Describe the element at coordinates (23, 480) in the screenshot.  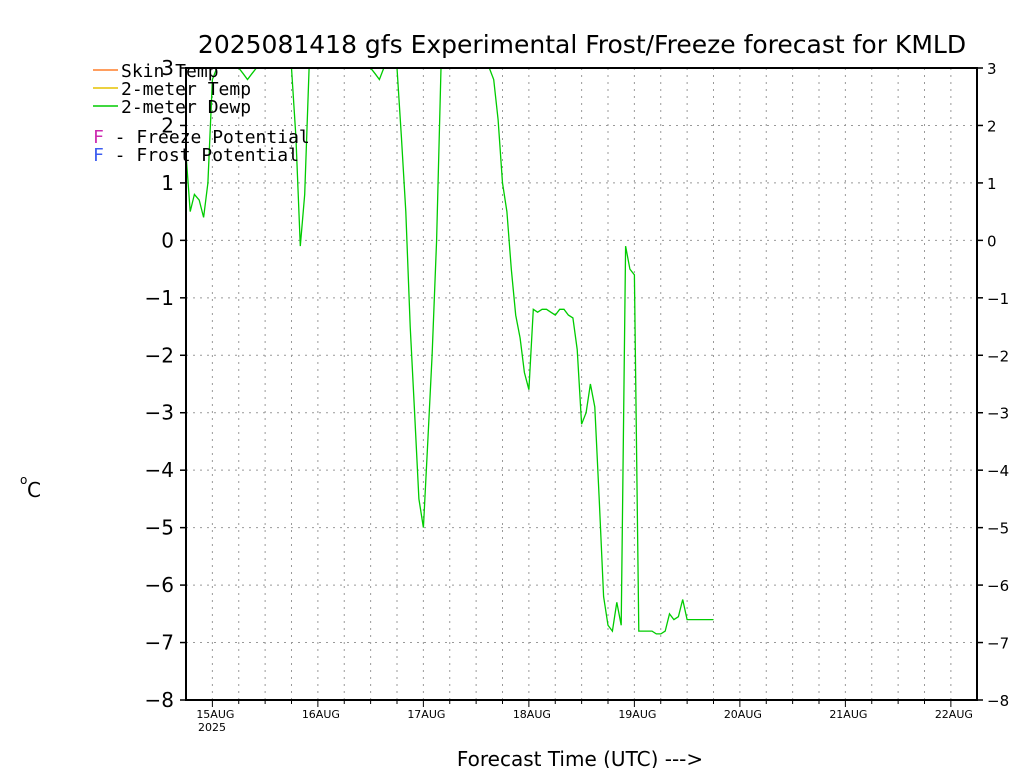
I see `ylabel-unit: o` at that location.